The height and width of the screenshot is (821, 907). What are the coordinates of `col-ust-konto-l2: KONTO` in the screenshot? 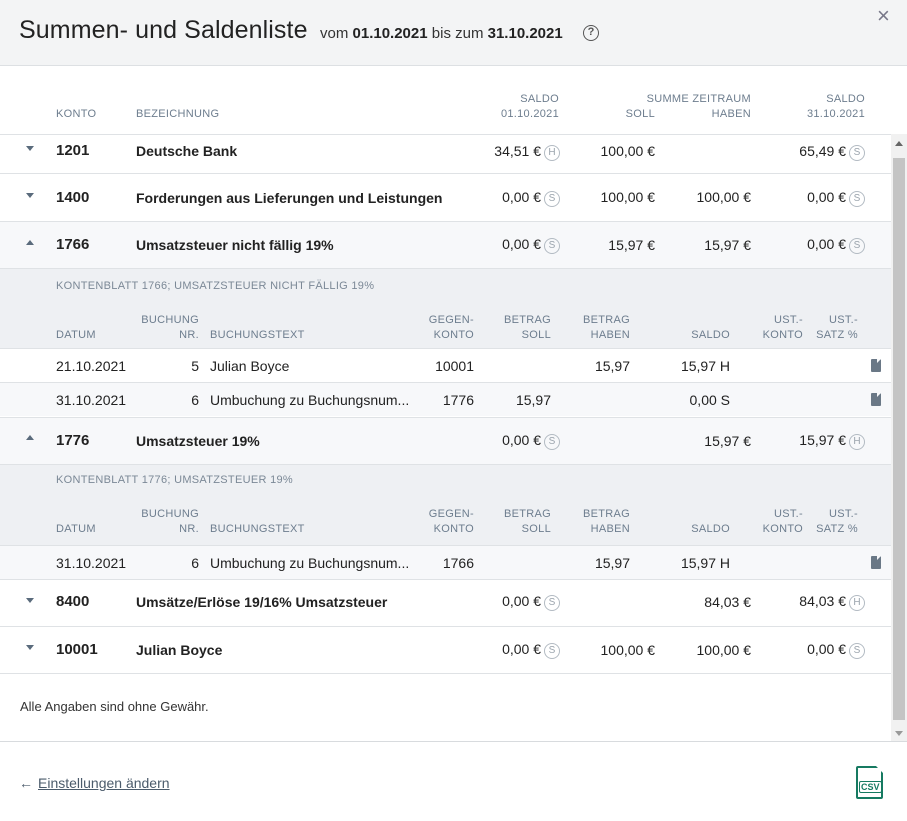 It's located at (782, 335).